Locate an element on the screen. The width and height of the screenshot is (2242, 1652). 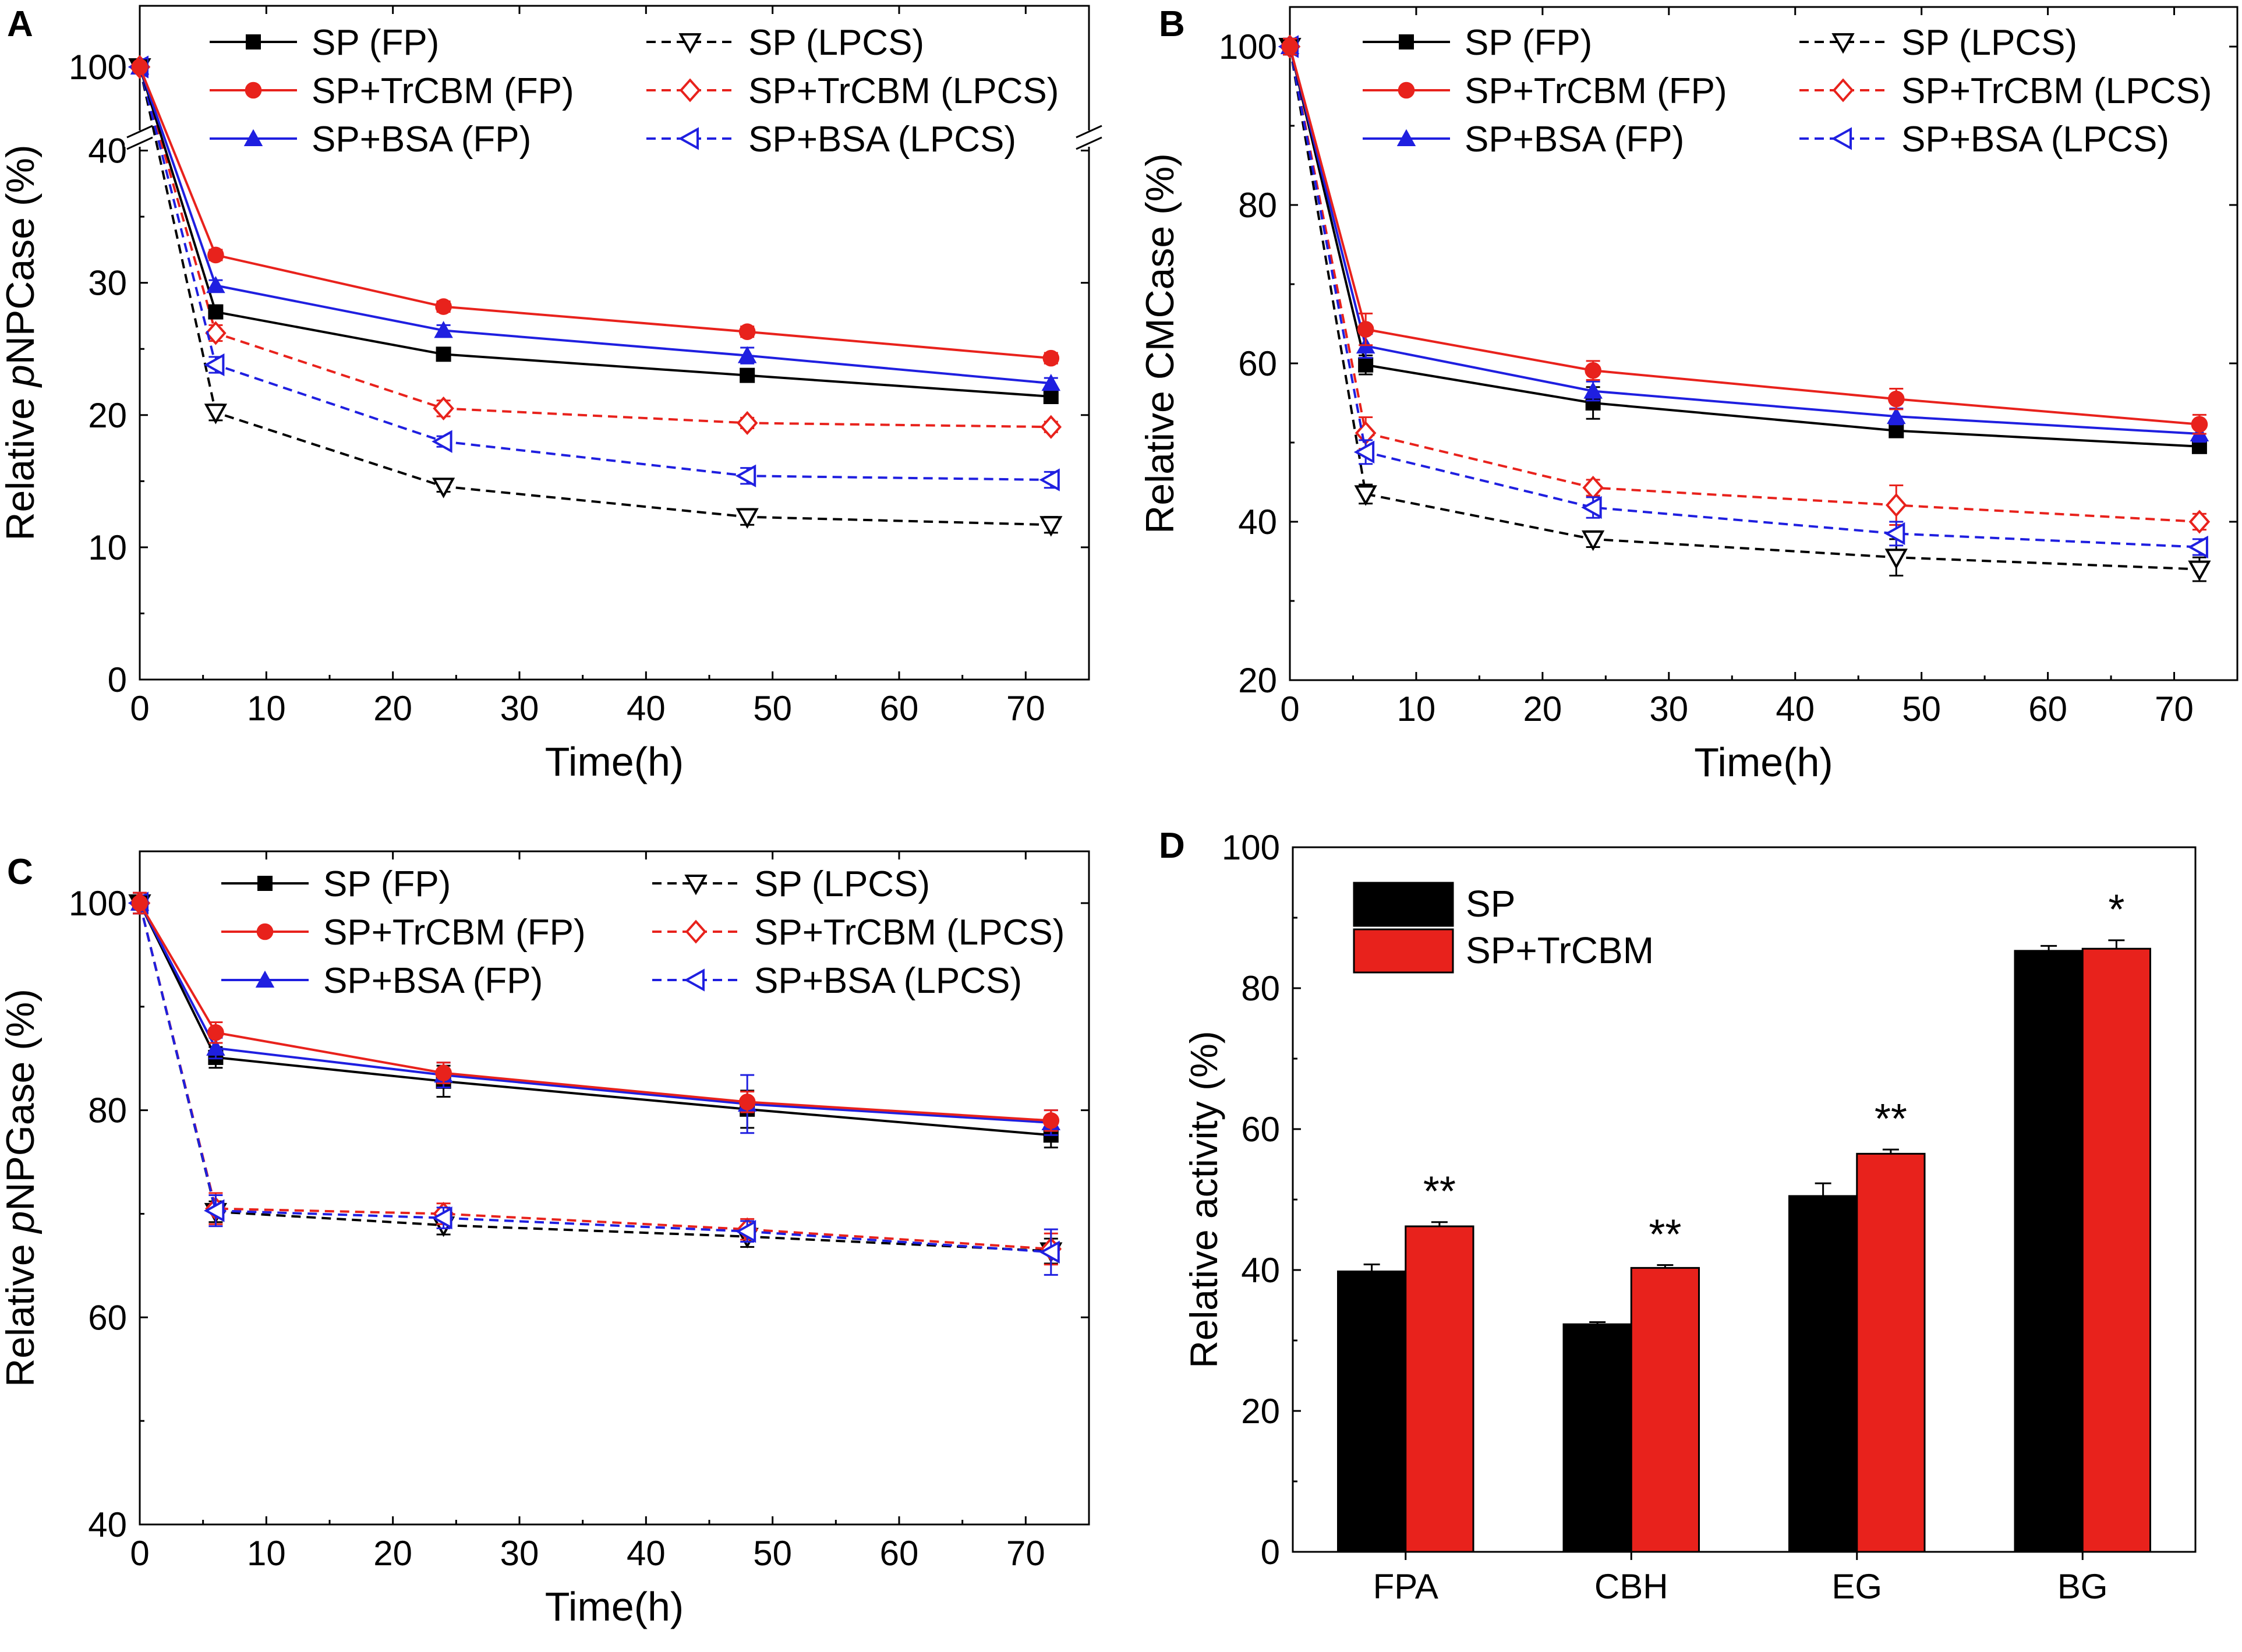
legend-entry-sp-trcbm-lpcs: SP+TrCBM (LPCS) is located at coordinates (859, 932).